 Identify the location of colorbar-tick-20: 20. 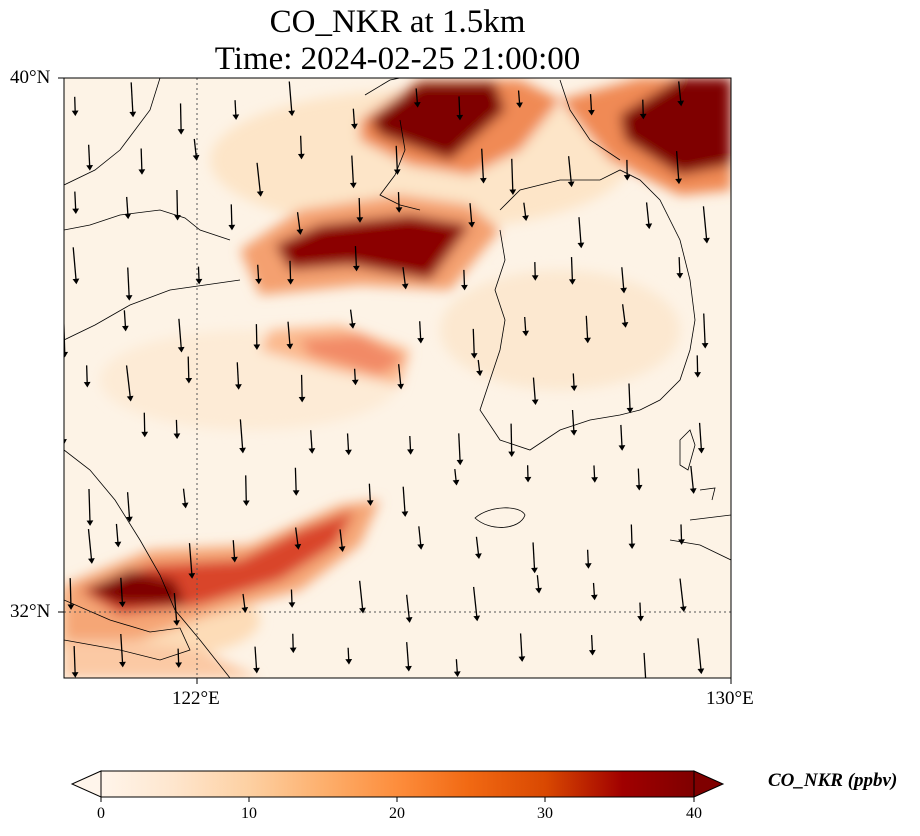
(397, 813).